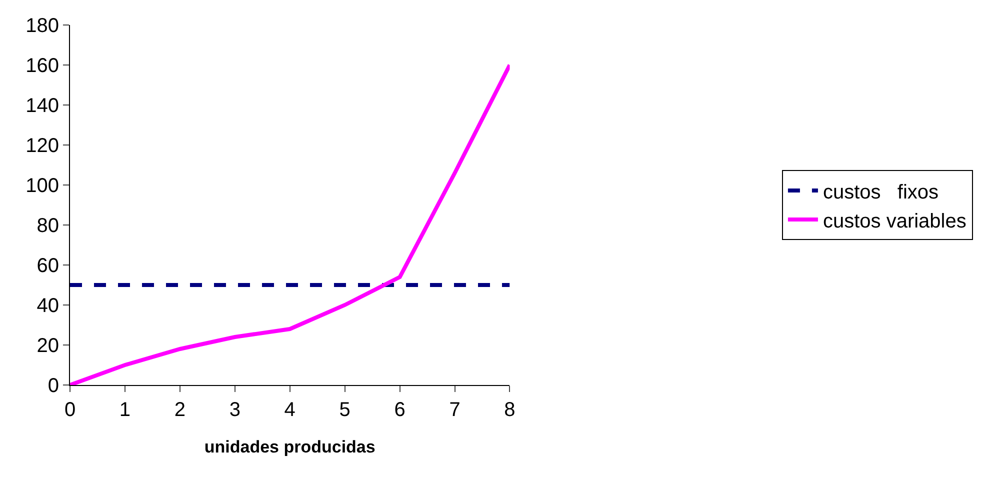 The height and width of the screenshot is (480, 983). What do you see at coordinates (125, 410) in the screenshot?
I see `x-tick-label: 1` at bounding box center [125, 410].